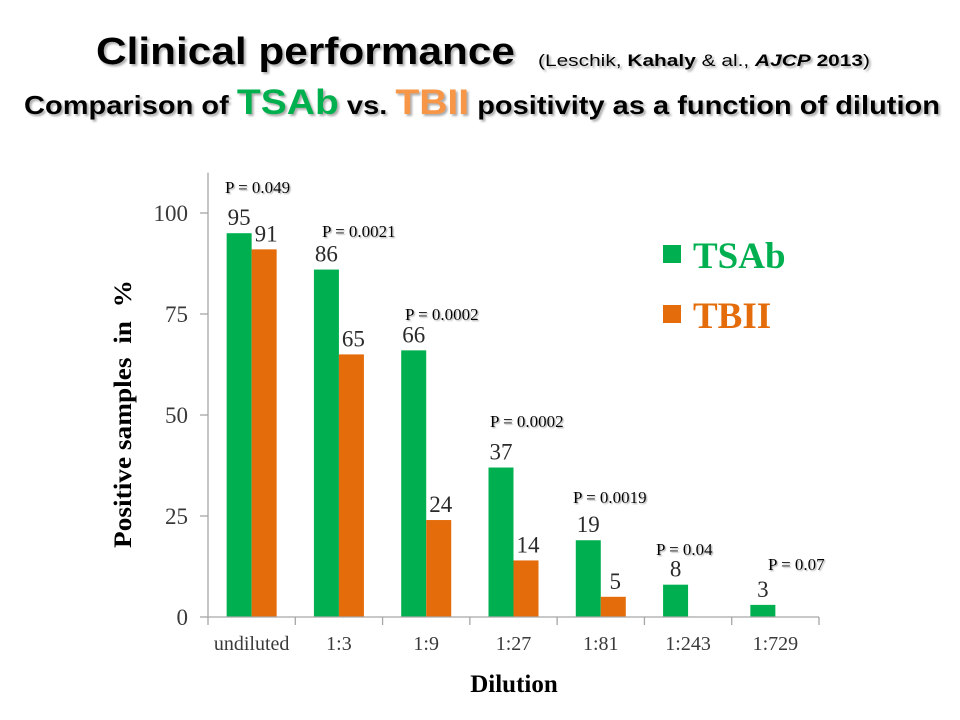 Image resolution: width=960 pixels, height=720 pixels. I want to click on citation-author: Kahaly, so click(661, 60).